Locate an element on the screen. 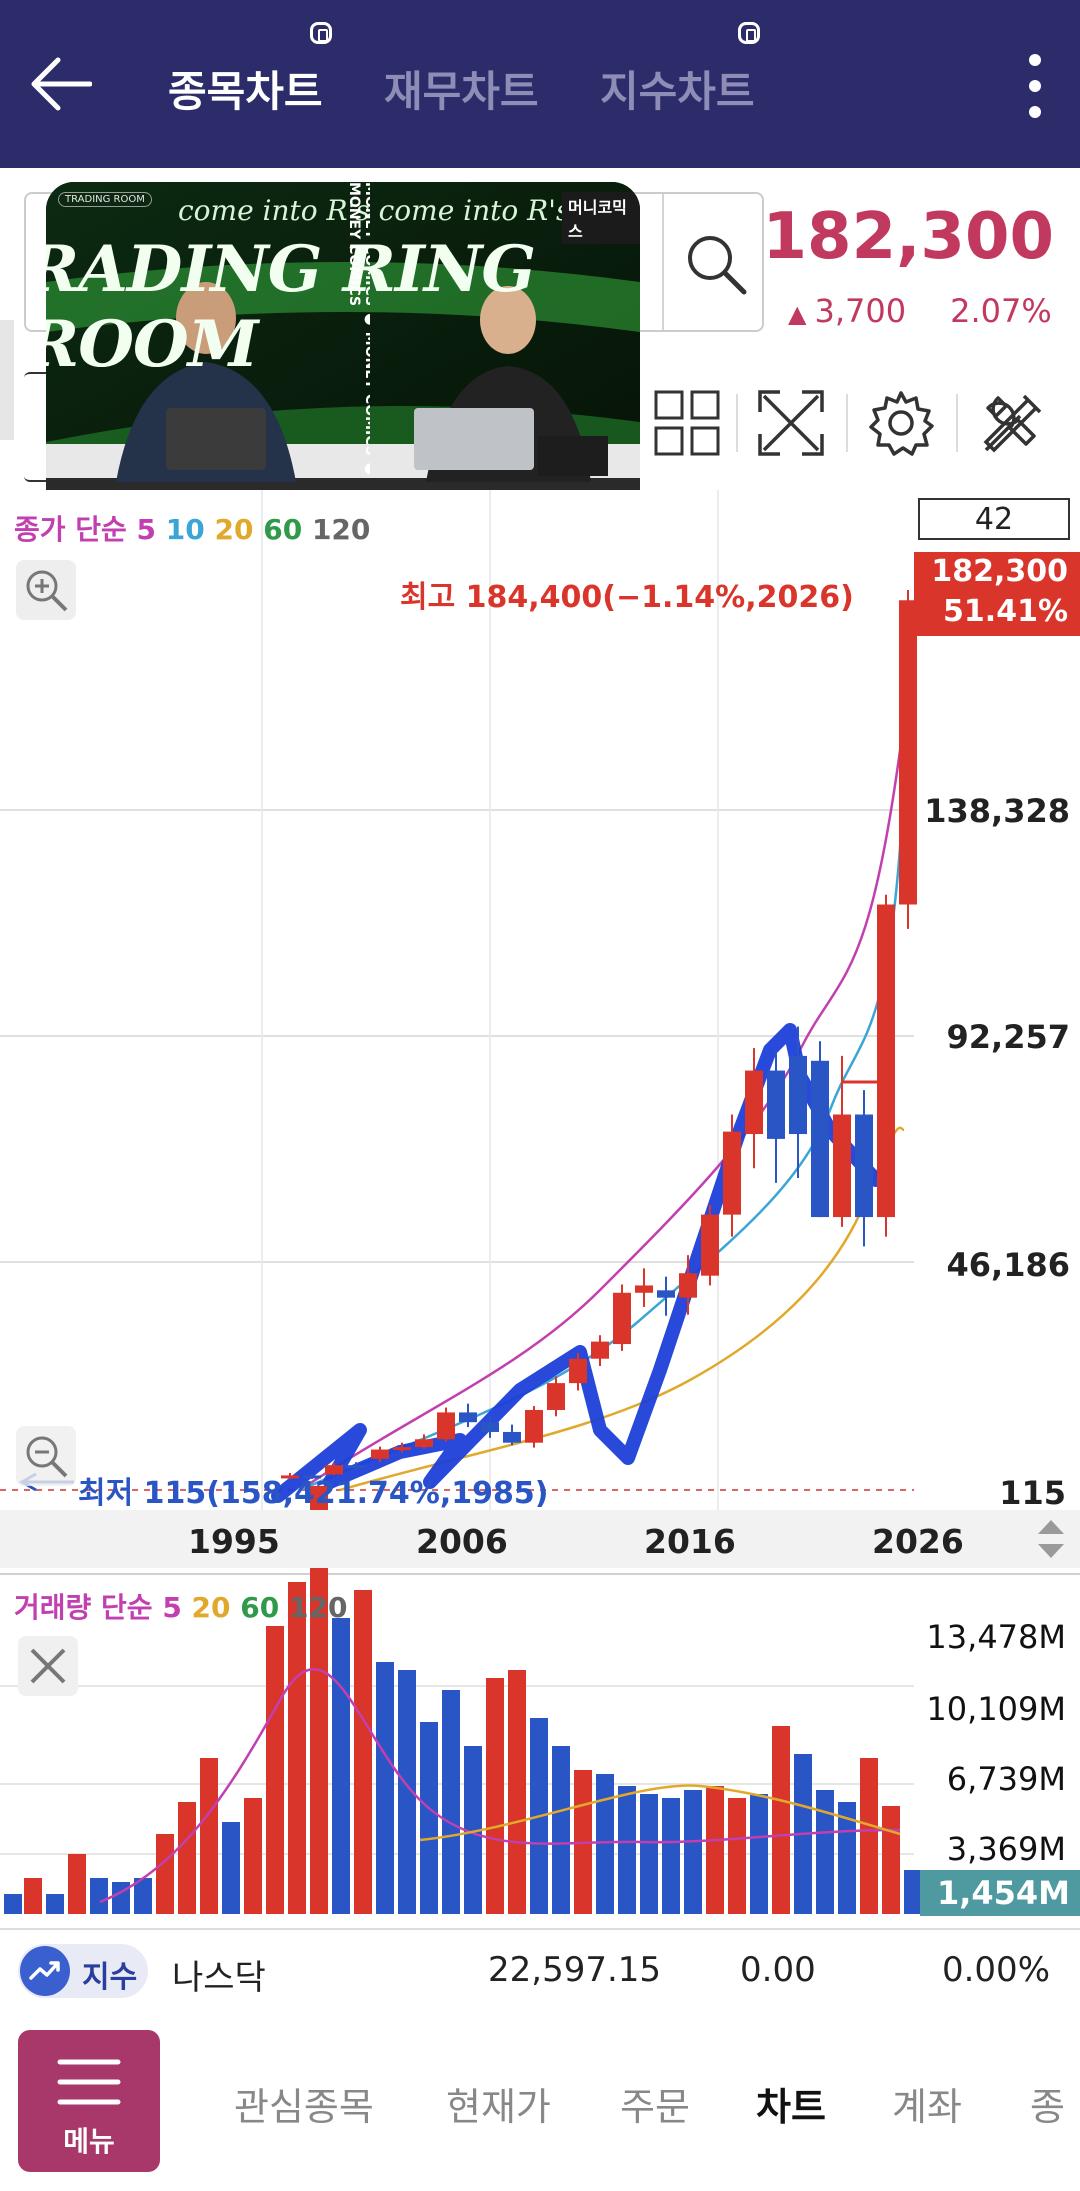  trend-up-icon is located at coordinates (45, 1971).